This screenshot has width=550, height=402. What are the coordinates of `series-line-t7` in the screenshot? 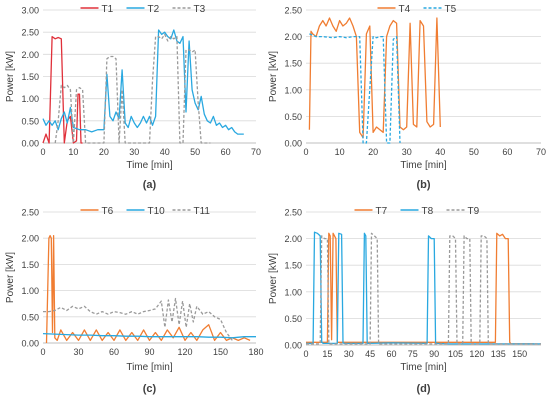 It's located at (420, 288).